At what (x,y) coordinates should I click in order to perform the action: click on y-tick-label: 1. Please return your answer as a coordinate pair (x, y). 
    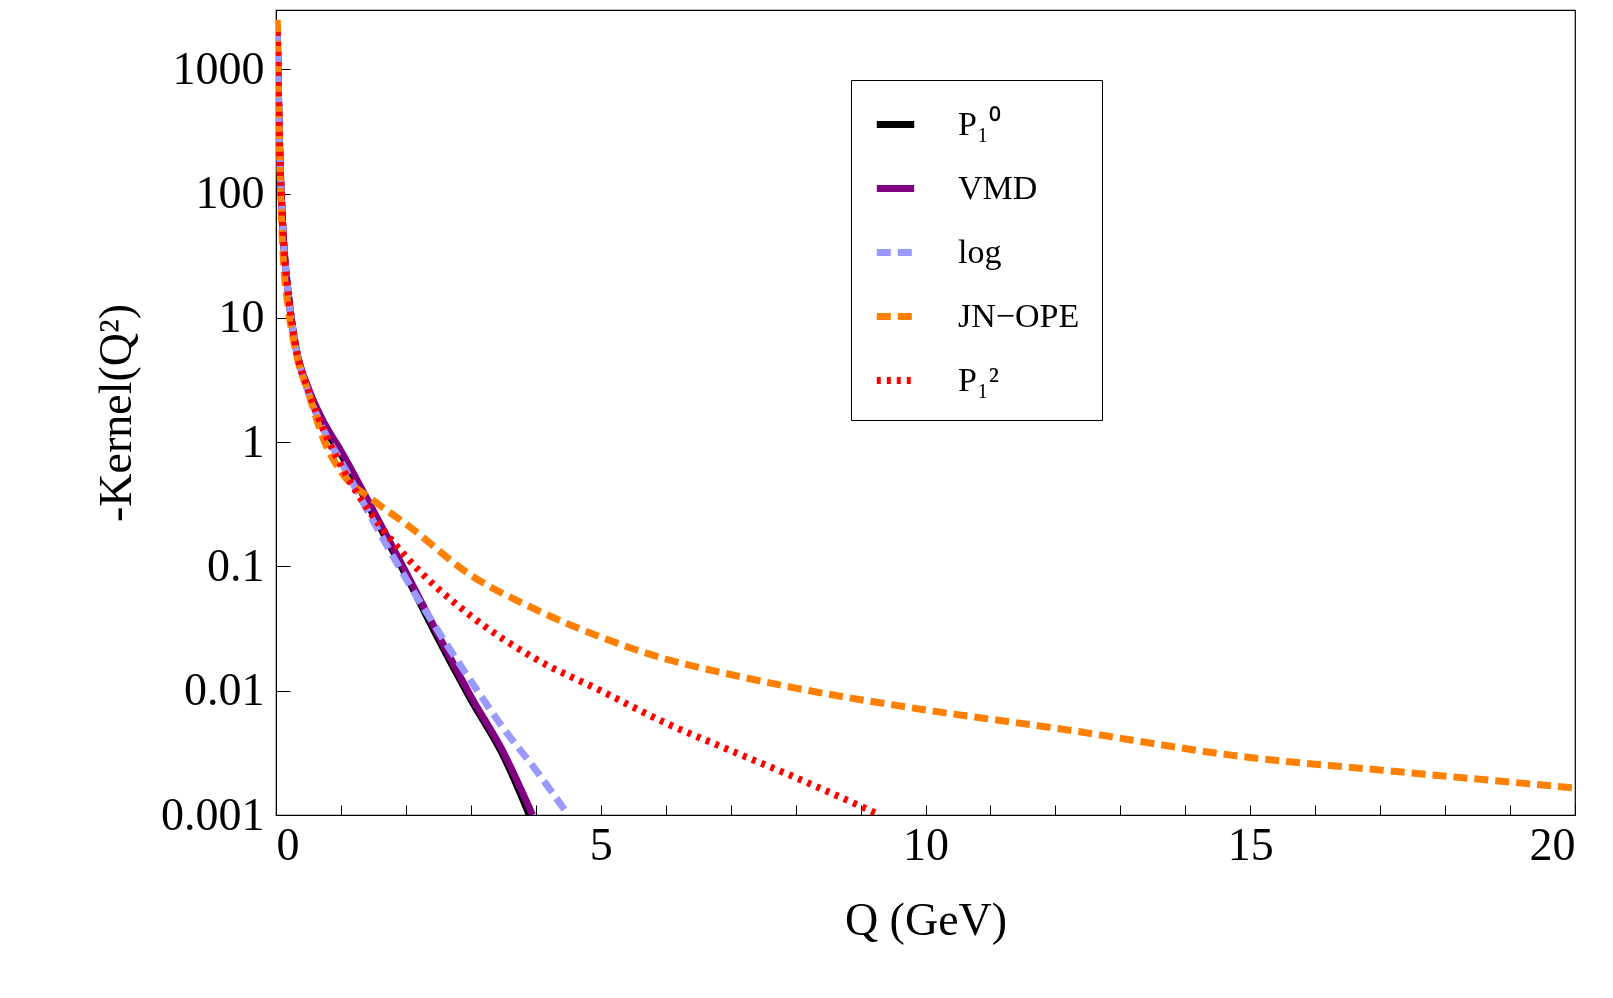
    Looking at the image, I should click on (253, 441).